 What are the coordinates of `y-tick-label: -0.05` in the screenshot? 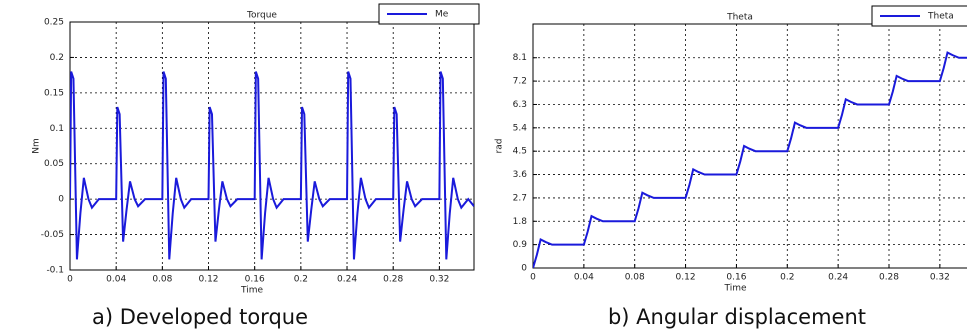 It's located at (52, 235).